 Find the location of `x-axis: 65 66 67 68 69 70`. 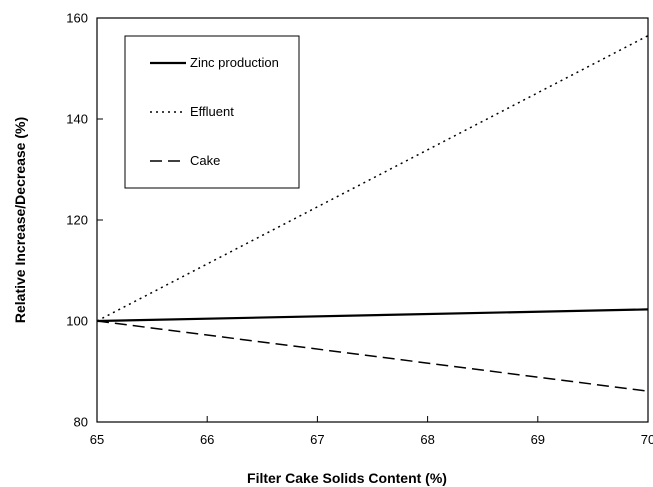

x-axis: 65 66 67 68 69 70 is located at coordinates (371, 431).